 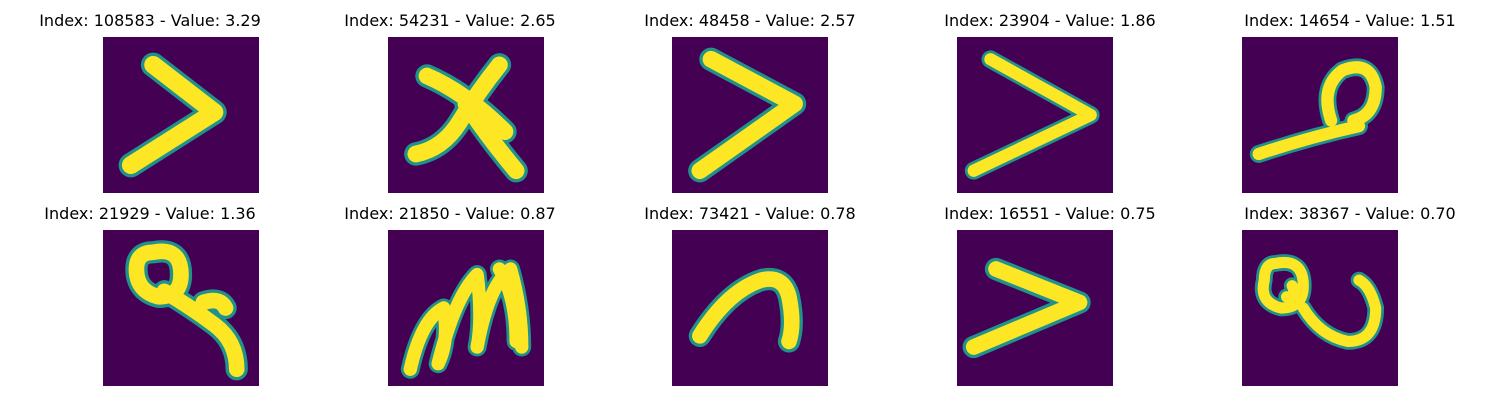 What do you see at coordinates (1035, 115) in the screenshot?
I see `gt-thin-icon` at bounding box center [1035, 115].